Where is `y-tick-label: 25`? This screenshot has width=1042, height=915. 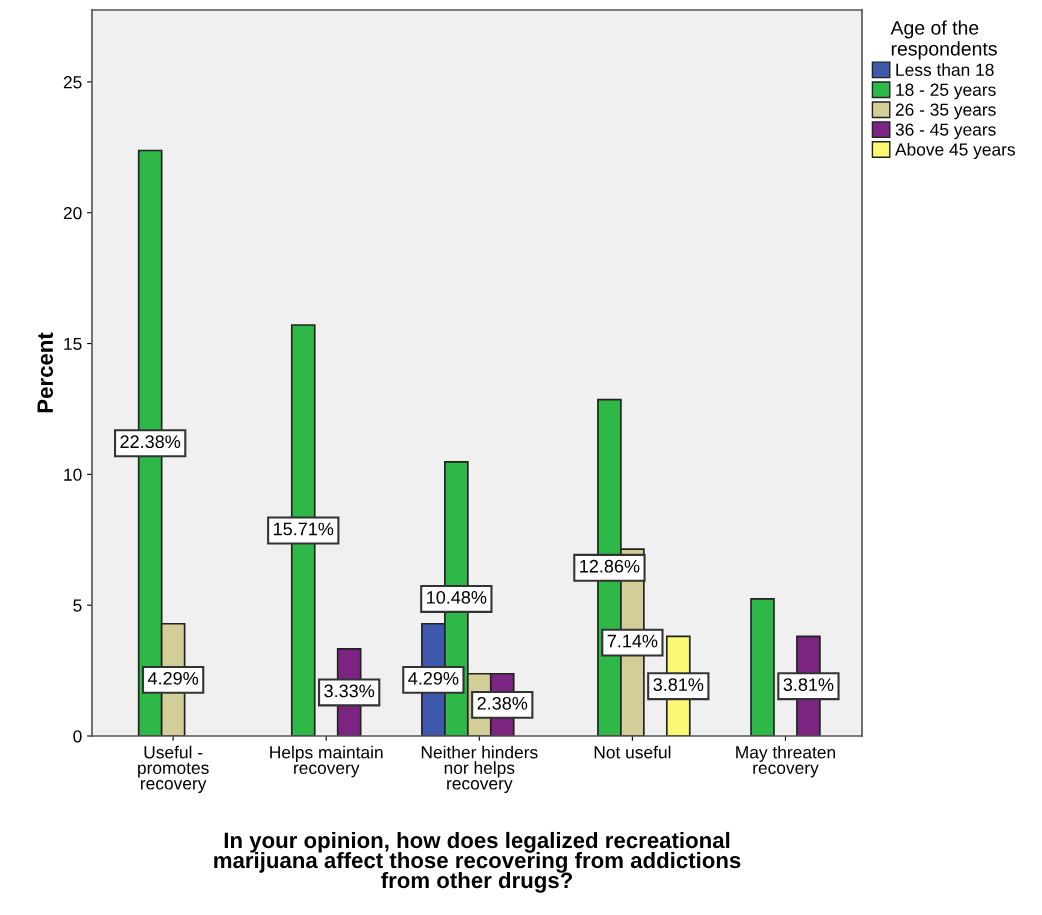
y-tick-label: 25 is located at coordinates (72, 82).